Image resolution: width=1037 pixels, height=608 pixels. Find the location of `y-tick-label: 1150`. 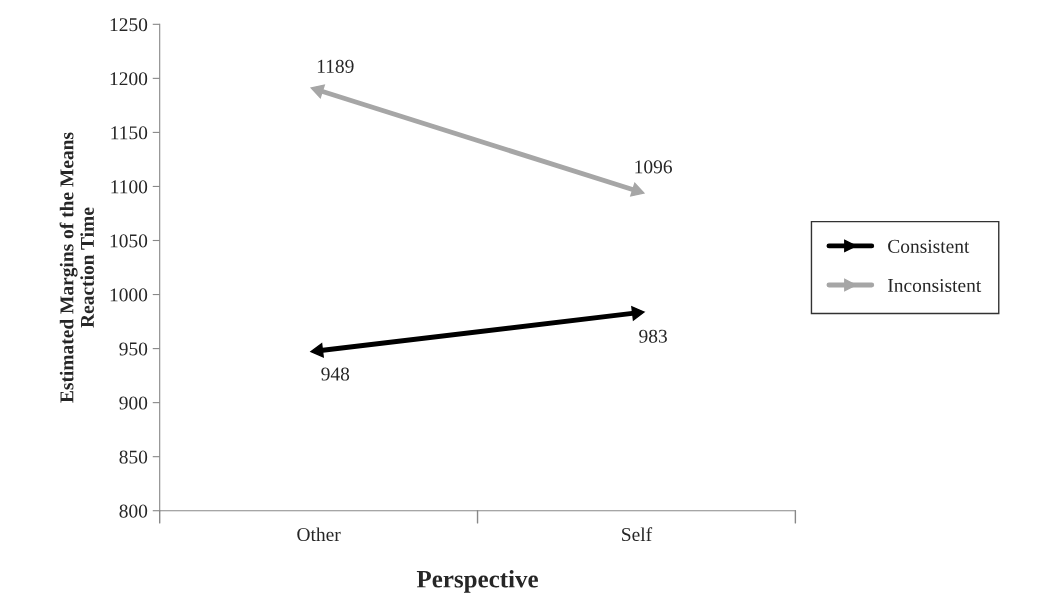

y-tick-label: 1150 is located at coordinates (129, 133).